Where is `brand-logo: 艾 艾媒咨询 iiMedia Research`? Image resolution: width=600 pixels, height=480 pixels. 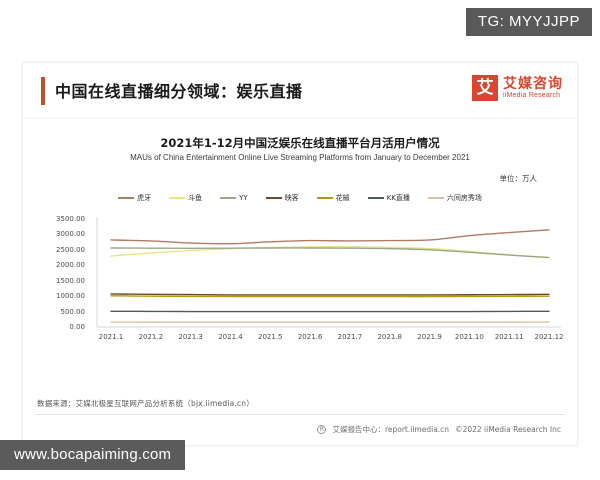 brand-logo: 艾 艾媒咨询 iiMedia Research is located at coordinates (517, 88).